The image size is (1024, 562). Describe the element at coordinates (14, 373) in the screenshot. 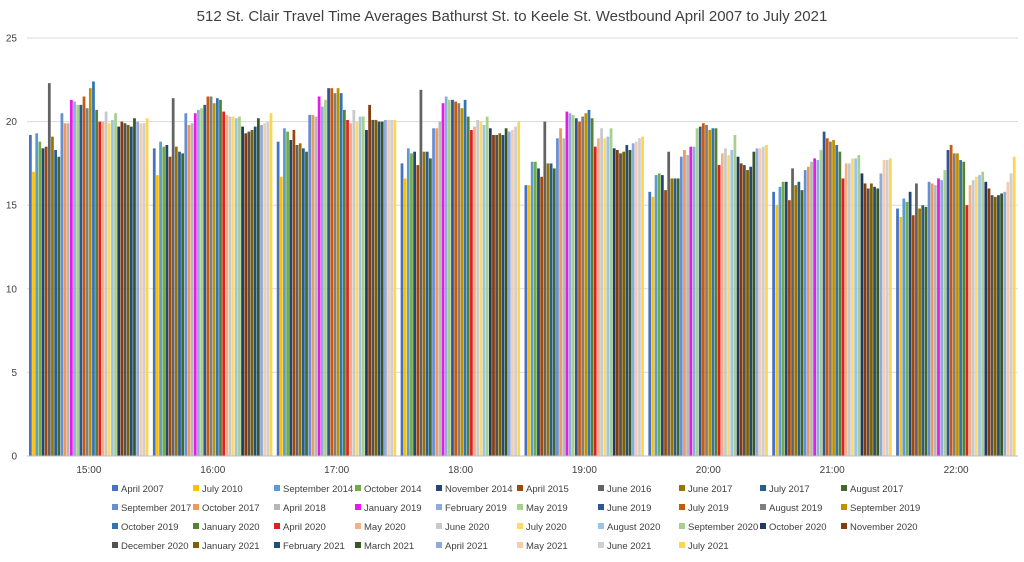

I see `y-tick-label: 5` at that location.